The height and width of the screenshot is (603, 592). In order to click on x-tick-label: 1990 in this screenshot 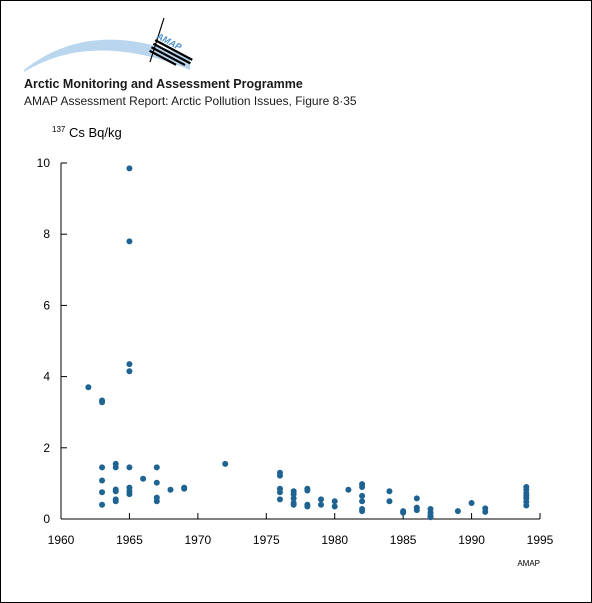, I will do `click(471, 540)`.